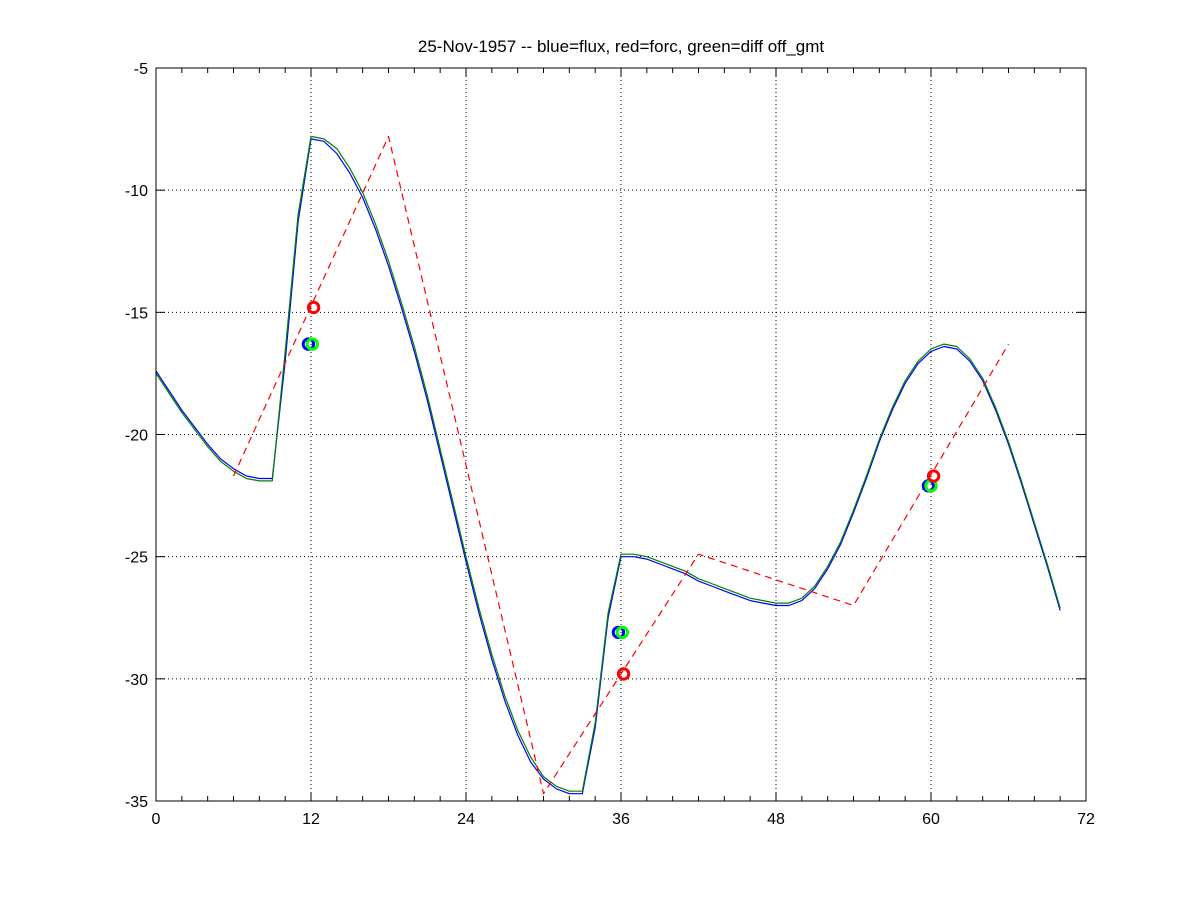  What do you see at coordinates (156, 819) in the screenshot?
I see `x-tick-label: 0` at bounding box center [156, 819].